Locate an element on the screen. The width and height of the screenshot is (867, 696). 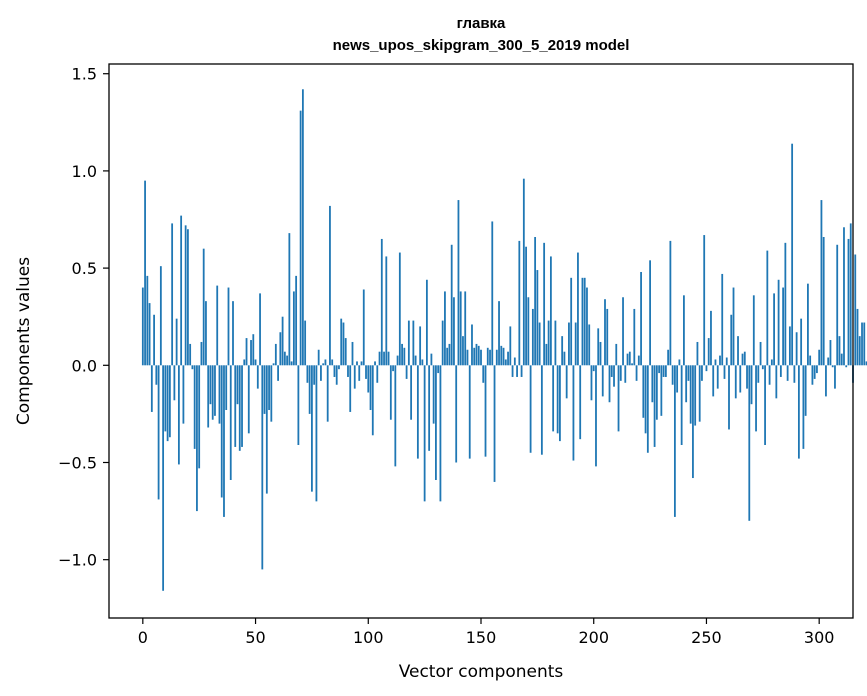
chart-subtitle: news_upos_skipgram_300_5_2019 model is located at coordinates (481, 45).